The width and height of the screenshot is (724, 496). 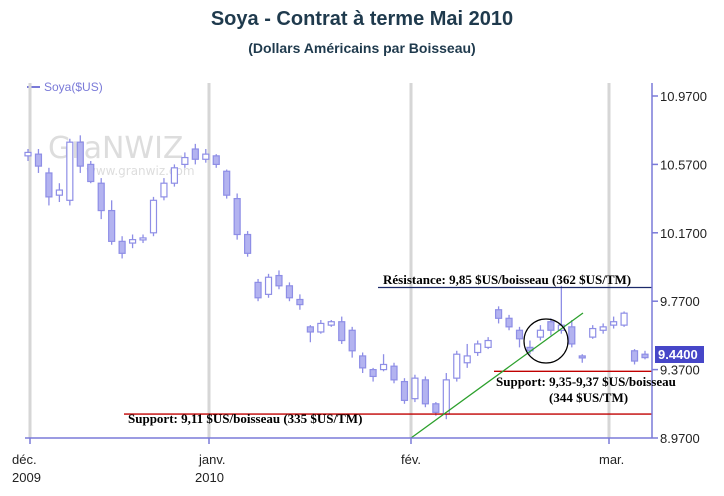 I want to click on support-main-label: Support: 9,11 $US/boisseau (335 $US/TM), so click(x=245, y=418).